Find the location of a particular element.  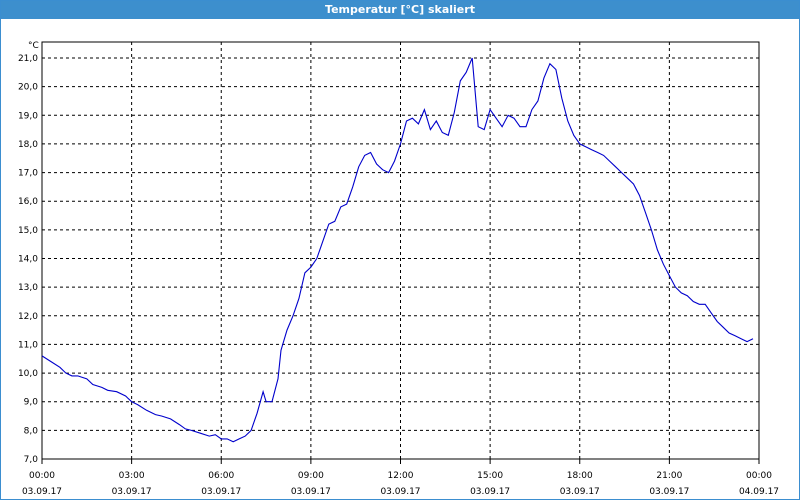

x-tick-time-label: 21:00 is located at coordinates (669, 476).